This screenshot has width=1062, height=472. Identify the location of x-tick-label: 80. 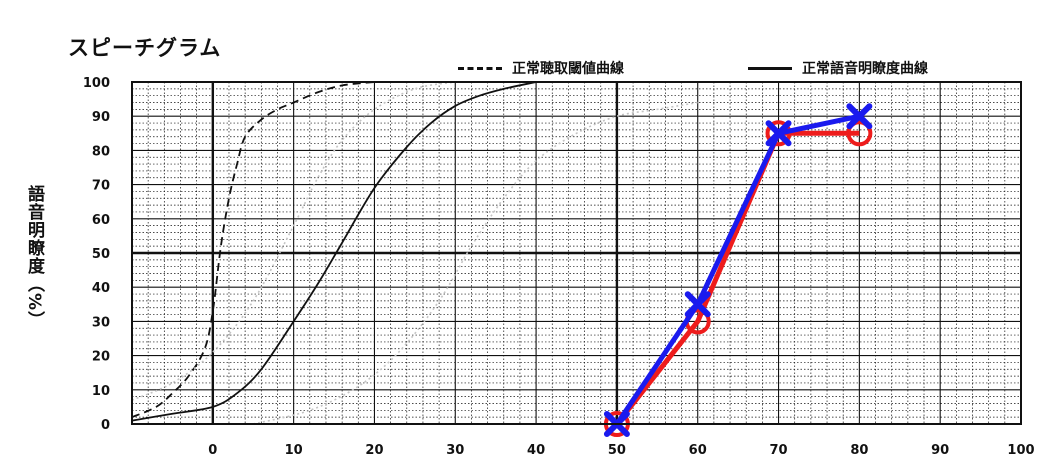
(859, 450).